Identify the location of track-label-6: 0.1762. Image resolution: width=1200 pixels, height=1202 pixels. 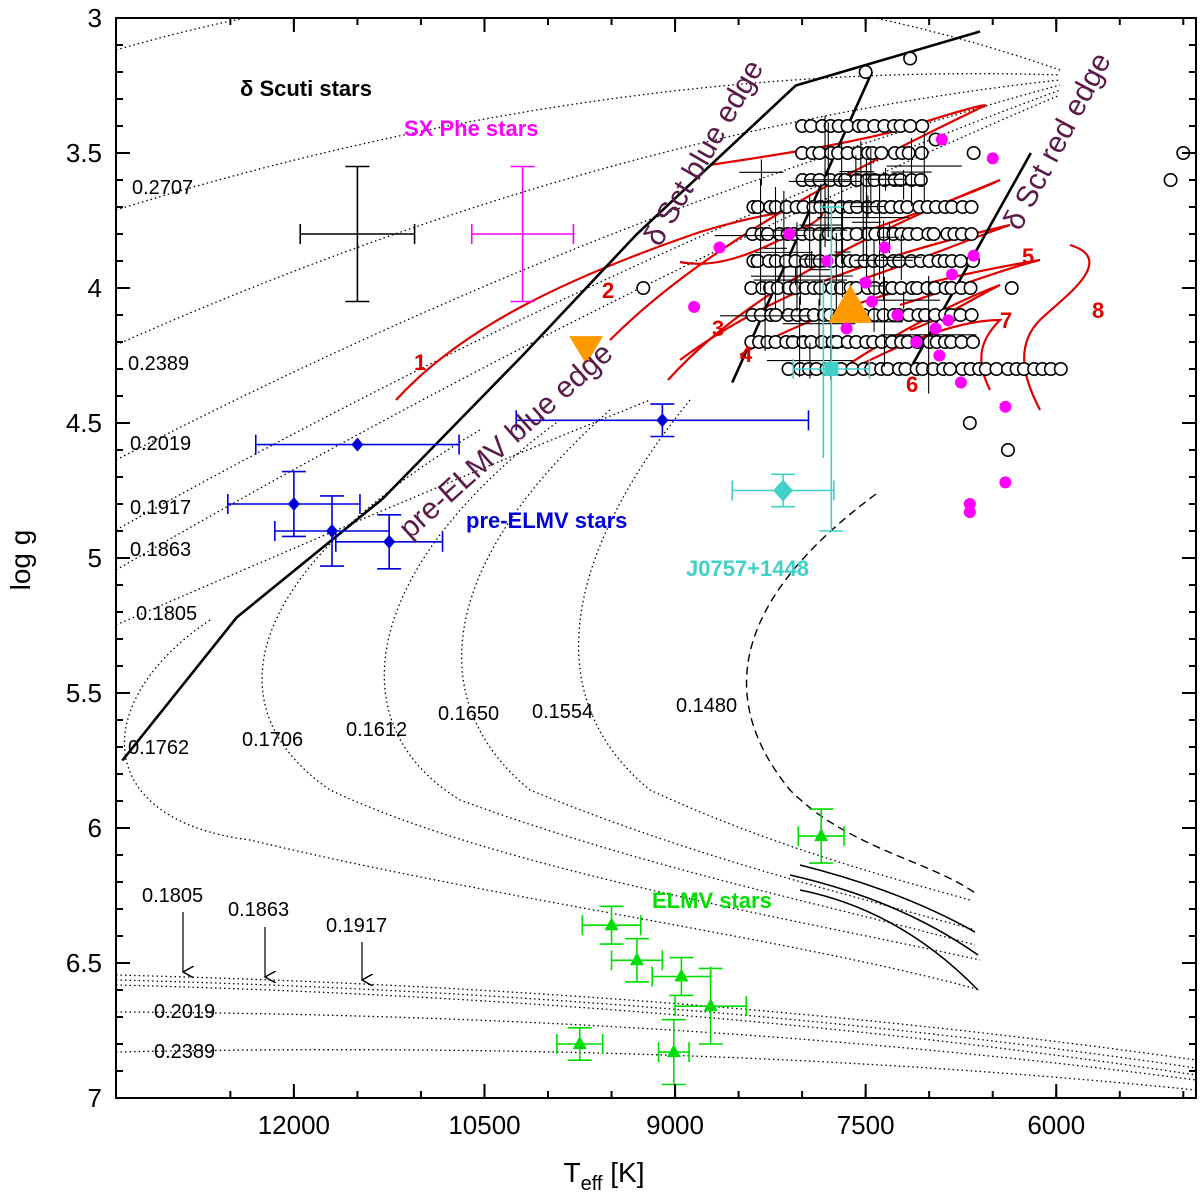
(158, 748).